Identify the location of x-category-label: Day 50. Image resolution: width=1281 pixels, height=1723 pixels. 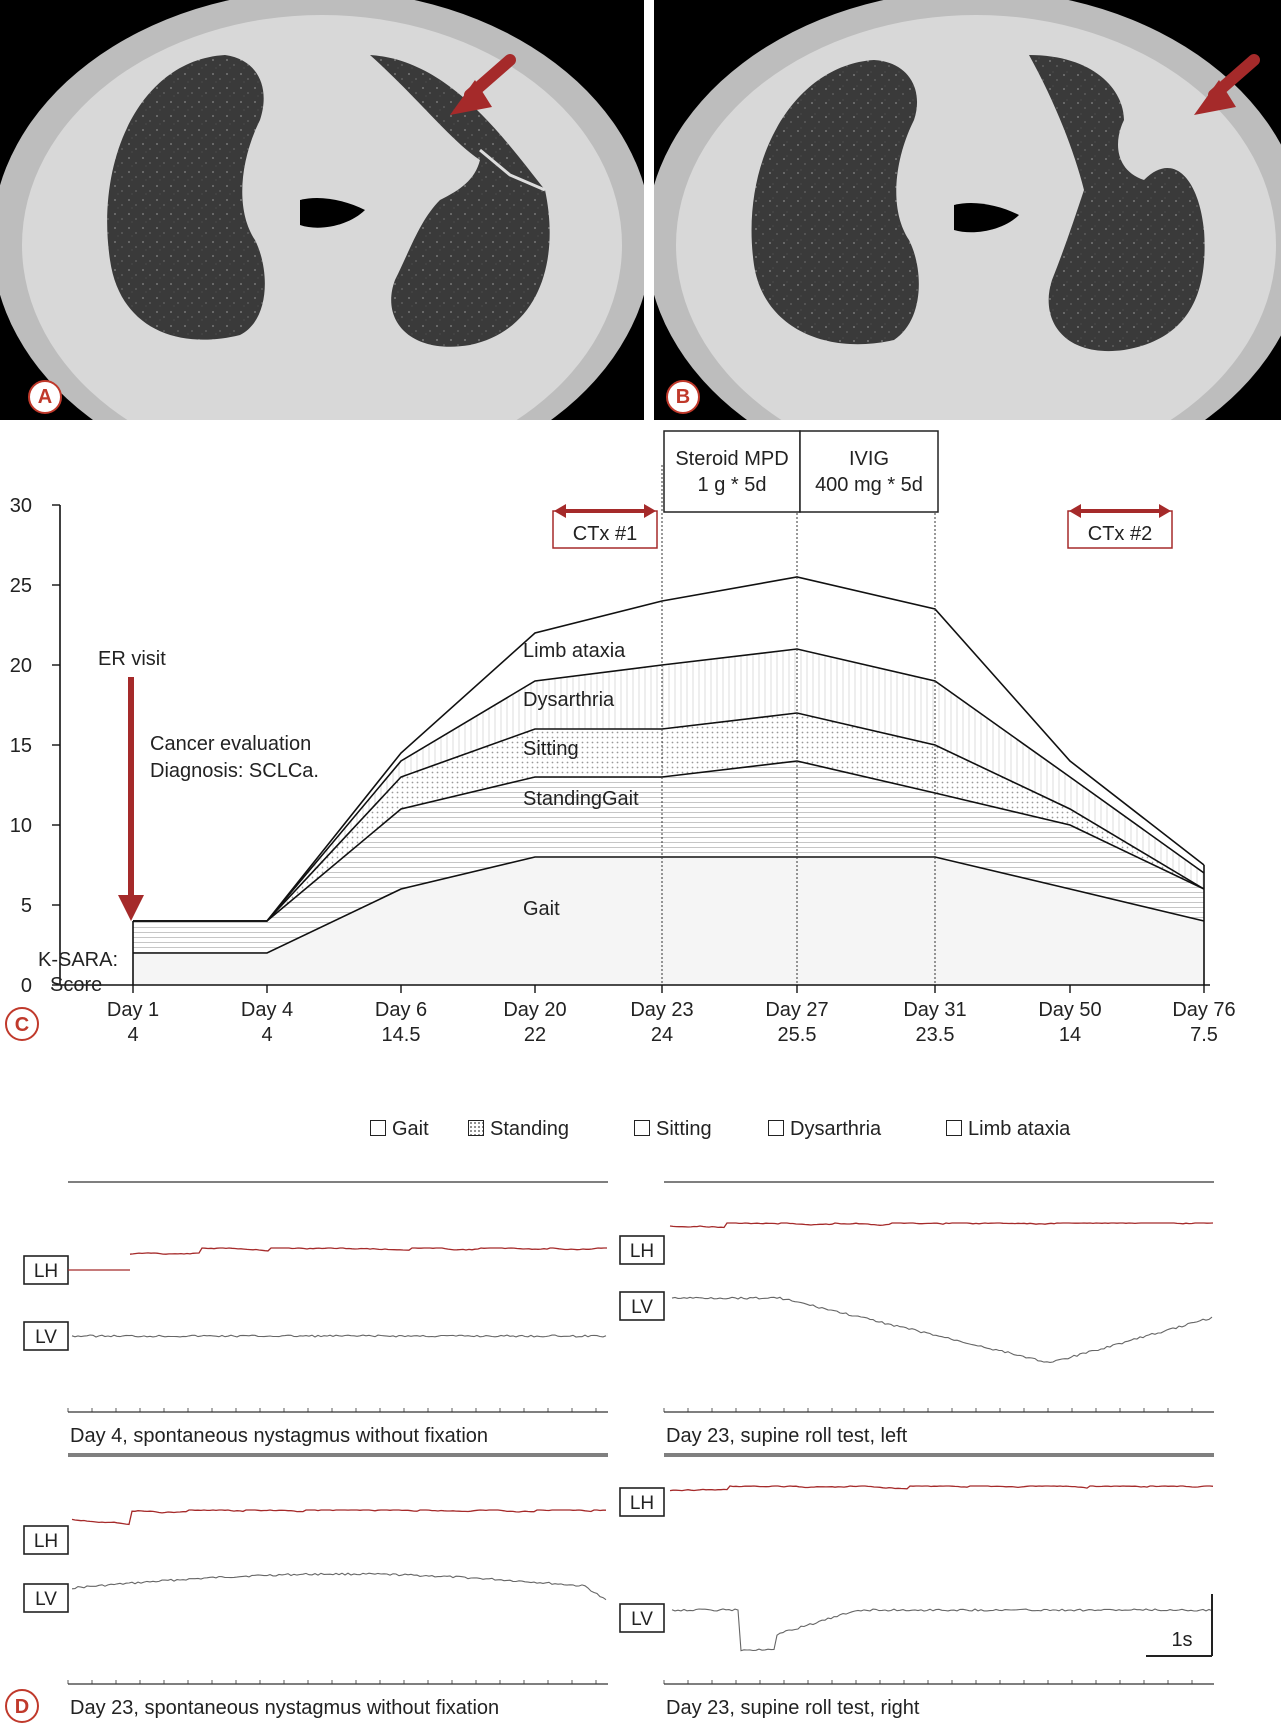
(1069, 1010).